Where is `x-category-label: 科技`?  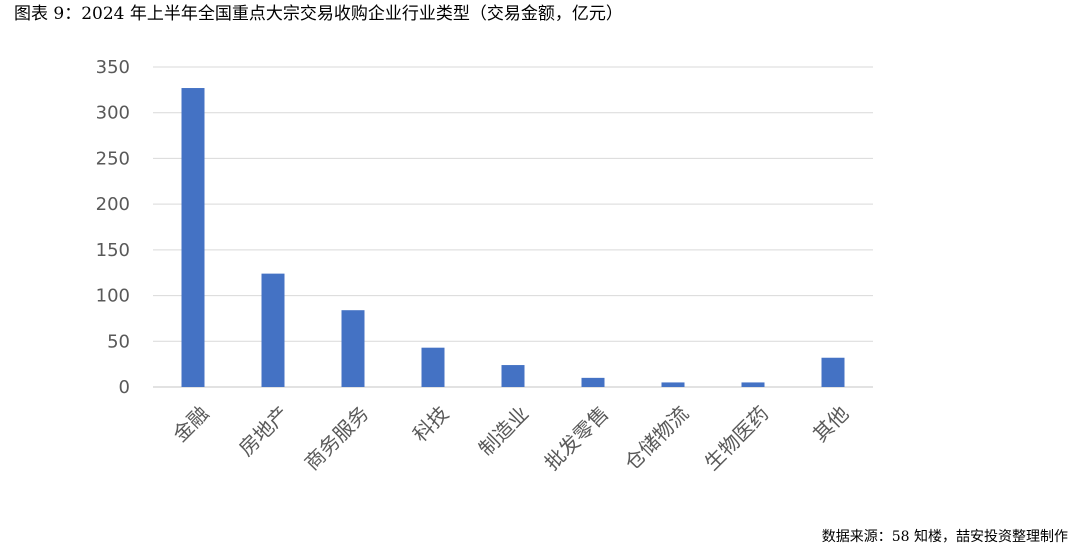 x-category-label: 科技 is located at coordinates (430, 423).